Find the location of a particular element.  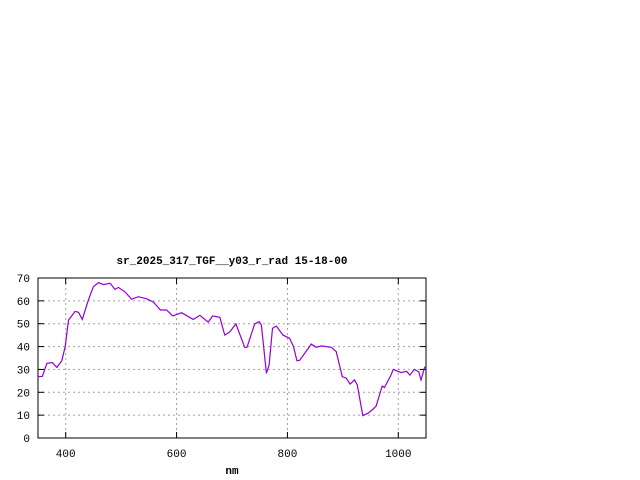

chart-title: sr_2025_317_TGF__y03_r_rad 15-18-00 is located at coordinates (231, 262).